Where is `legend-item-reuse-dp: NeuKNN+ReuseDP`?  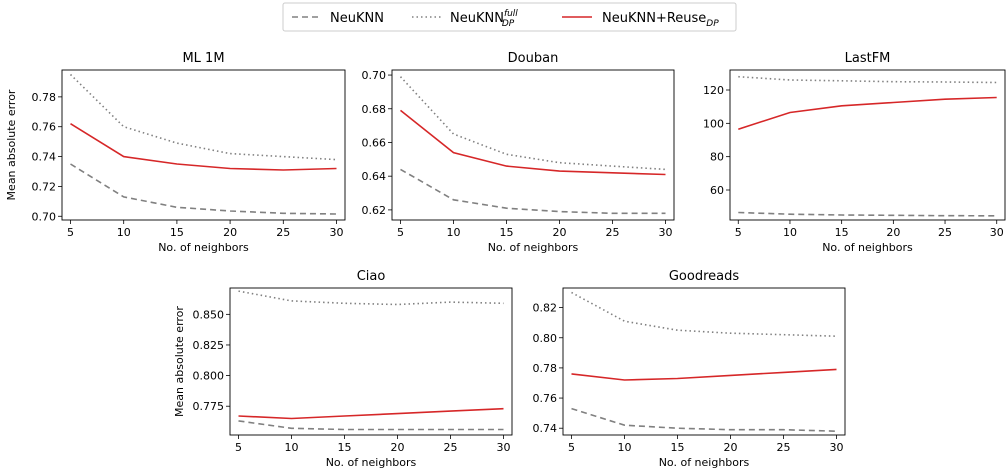
legend-item-reuse-dp: NeuKNN+ReuseDP is located at coordinates (640, 20).